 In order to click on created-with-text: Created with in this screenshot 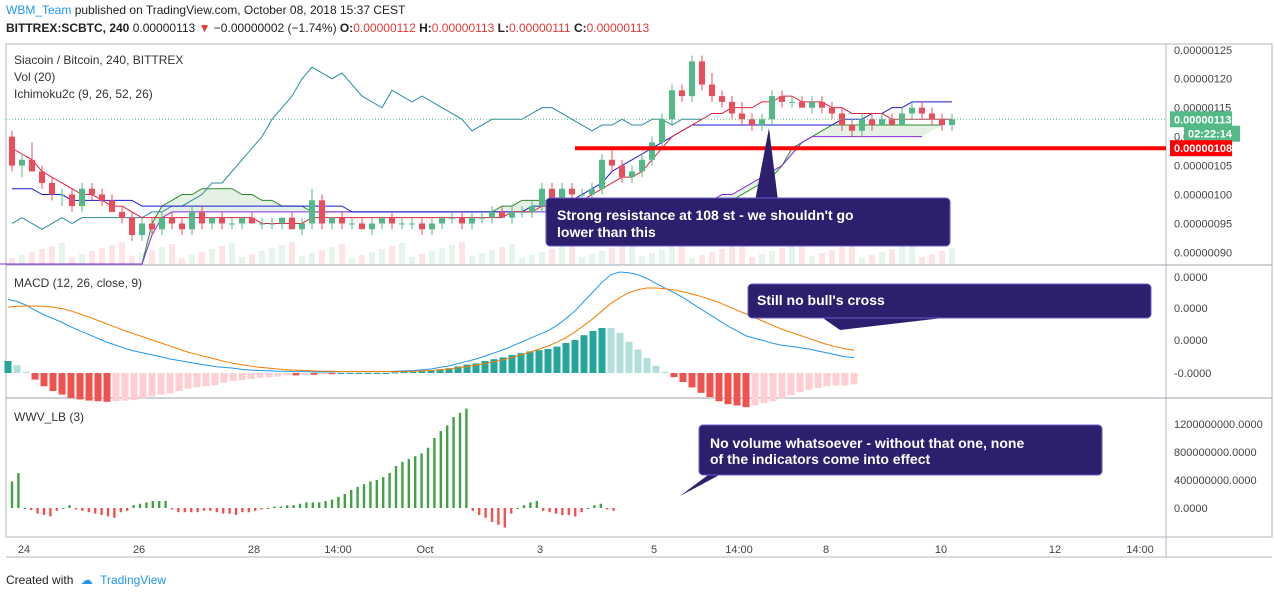, I will do `click(40, 580)`.